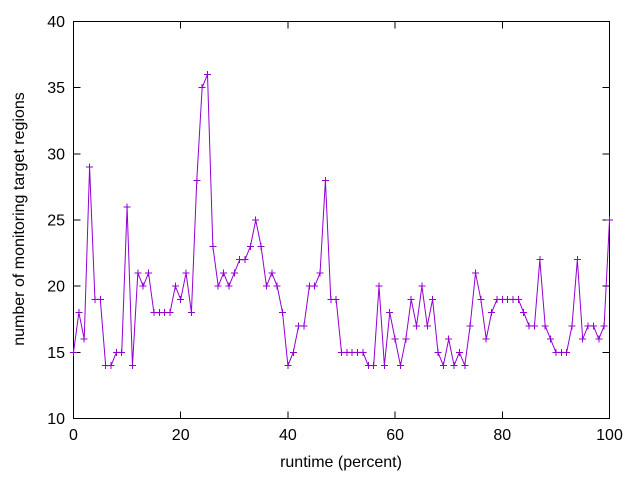 The height and width of the screenshot is (480, 640). What do you see at coordinates (56, 88) in the screenshot?
I see `y-tick-label: 35` at bounding box center [56, 88].